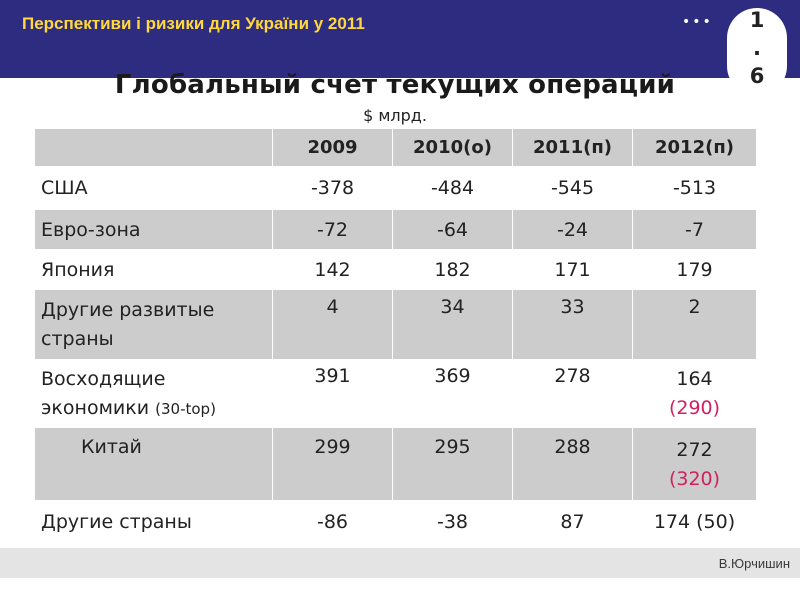  I want to click on table-header-row: 2009 2010(о) 2011(п) 2012(п), so click(395, 147).